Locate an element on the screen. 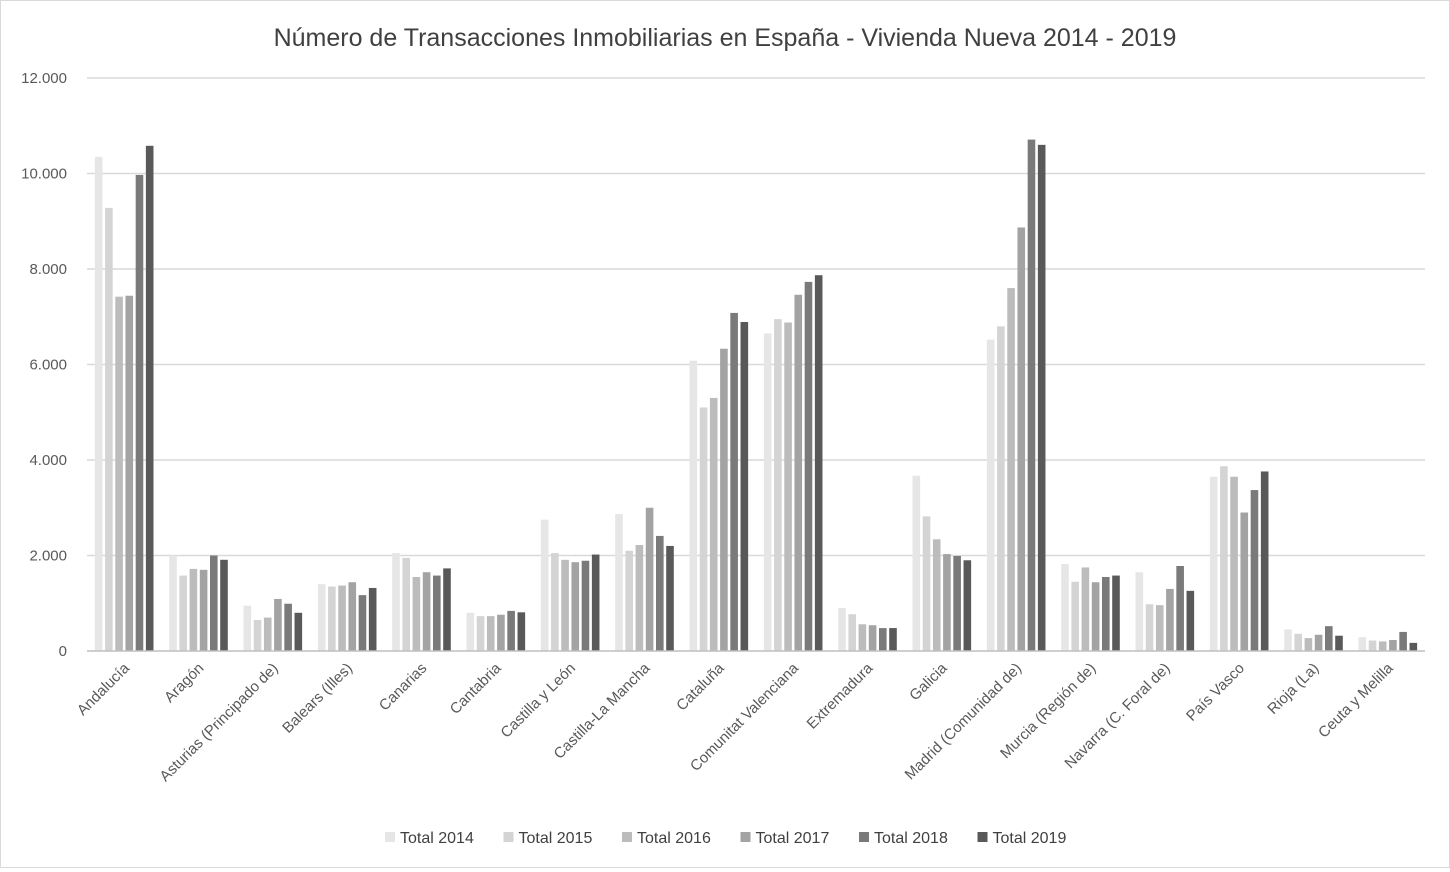 Image resolution: width=1450 pixels, height=872 pixels. x-tick-label: Balears (Illes) is located at coordinates (317, 698).